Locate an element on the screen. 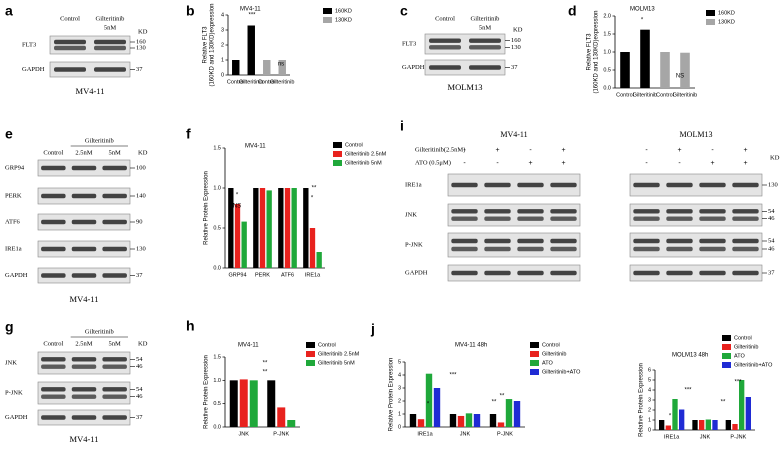 Image resolution: width=784 pixels, height=455 pixels. chart-title: MOLM13 48h is located at coordinates (690, 356).